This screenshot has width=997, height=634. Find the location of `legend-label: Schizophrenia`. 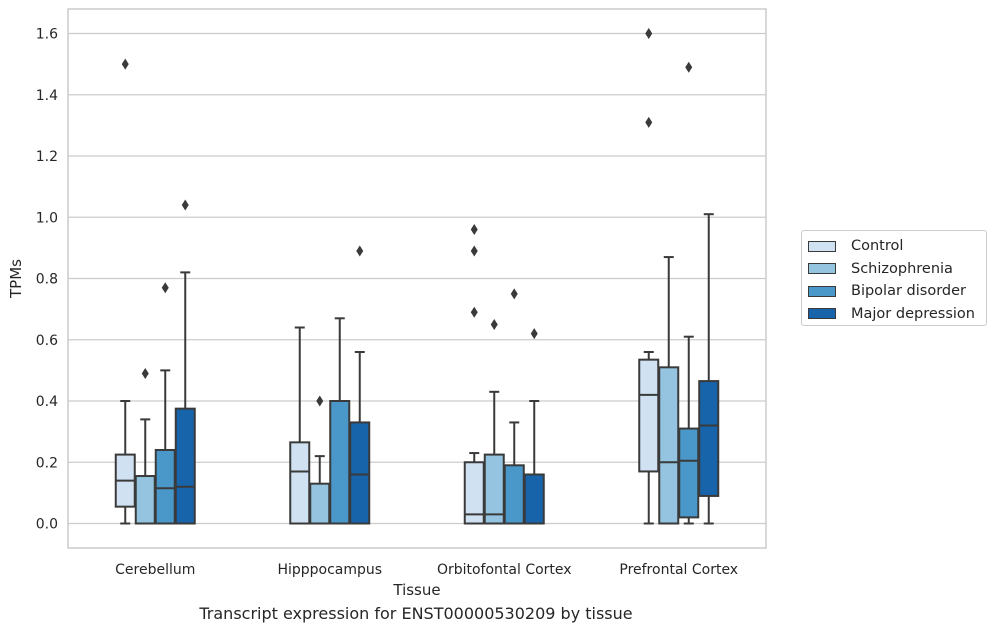

legend-label: Schizophrenia is located at coordinates (902, 268).